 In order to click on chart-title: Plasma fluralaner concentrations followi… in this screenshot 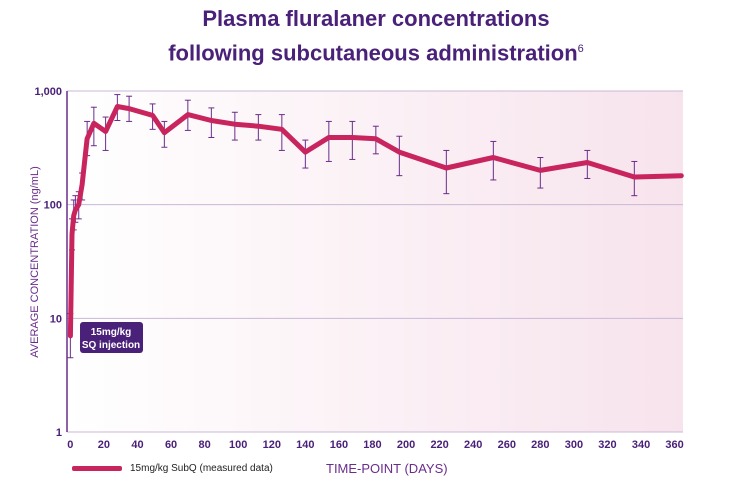, I will do `click(376, 36)`.